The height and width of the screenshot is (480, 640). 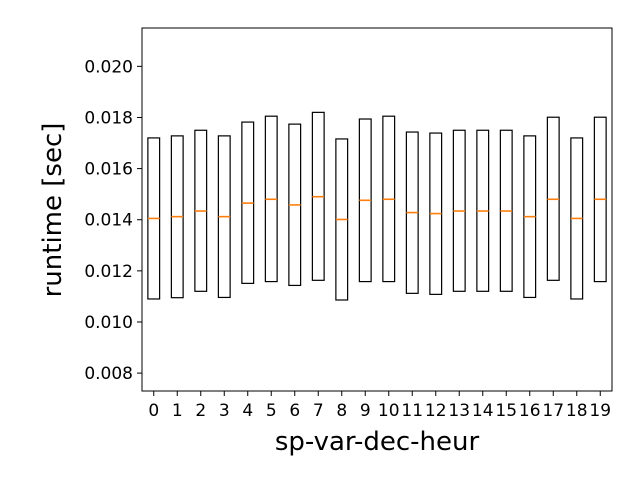 I want to click on x-tick-label-7: 7, so click(x=318, y=411).